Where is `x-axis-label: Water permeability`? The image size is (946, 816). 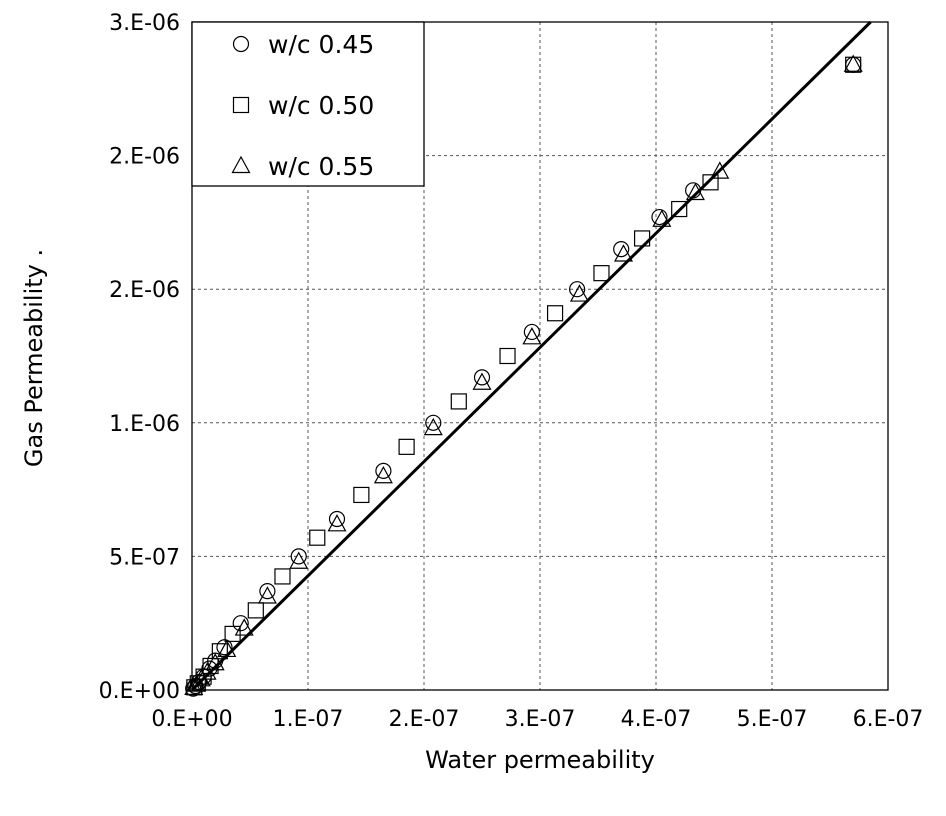 x-axis-label: Water permeability is located at coordinates (540, 760).